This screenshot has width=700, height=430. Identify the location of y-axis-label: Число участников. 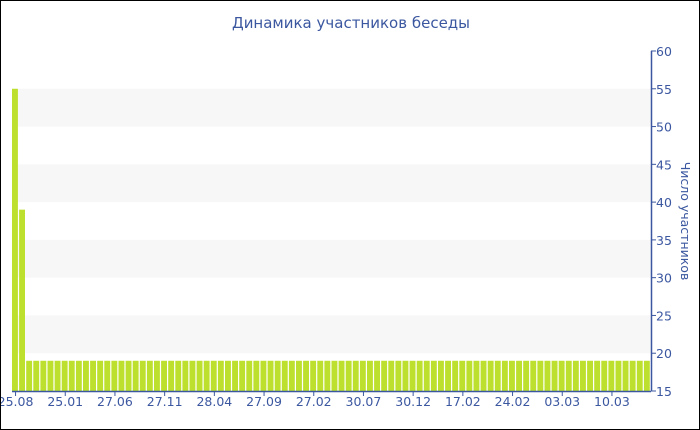
(685, 221).